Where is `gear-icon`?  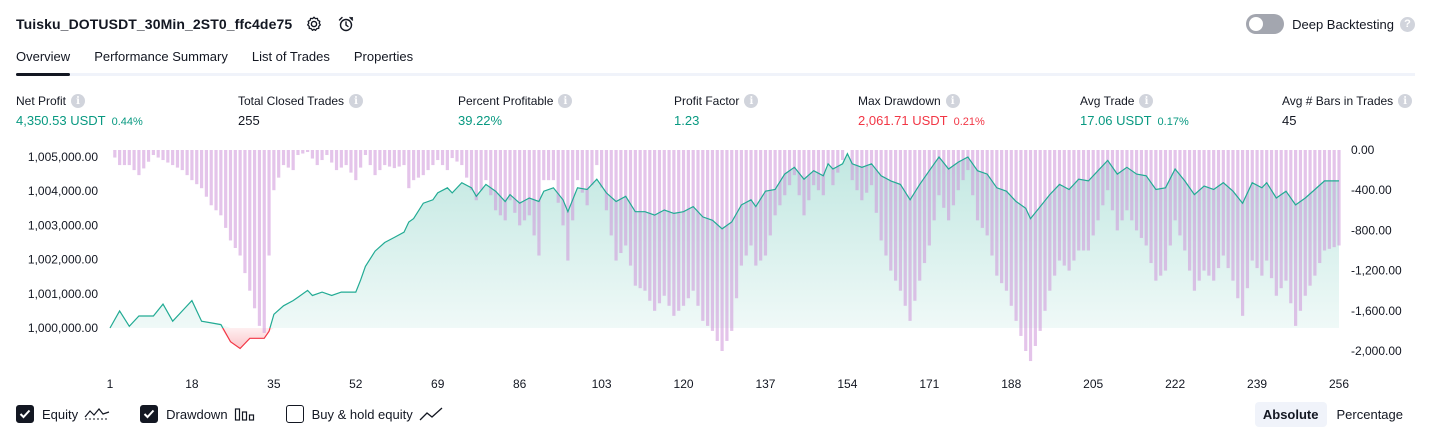
gear-icon is located at coordinates (314, 24).